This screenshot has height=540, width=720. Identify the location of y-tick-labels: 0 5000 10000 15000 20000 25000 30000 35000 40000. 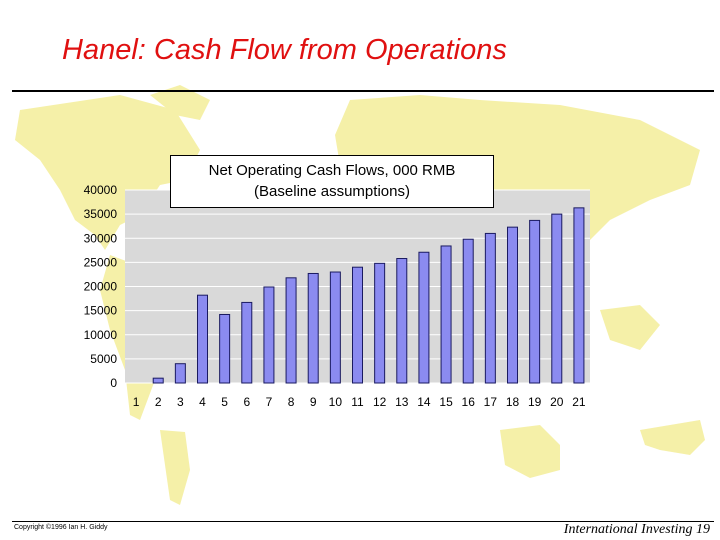
(101, 286).